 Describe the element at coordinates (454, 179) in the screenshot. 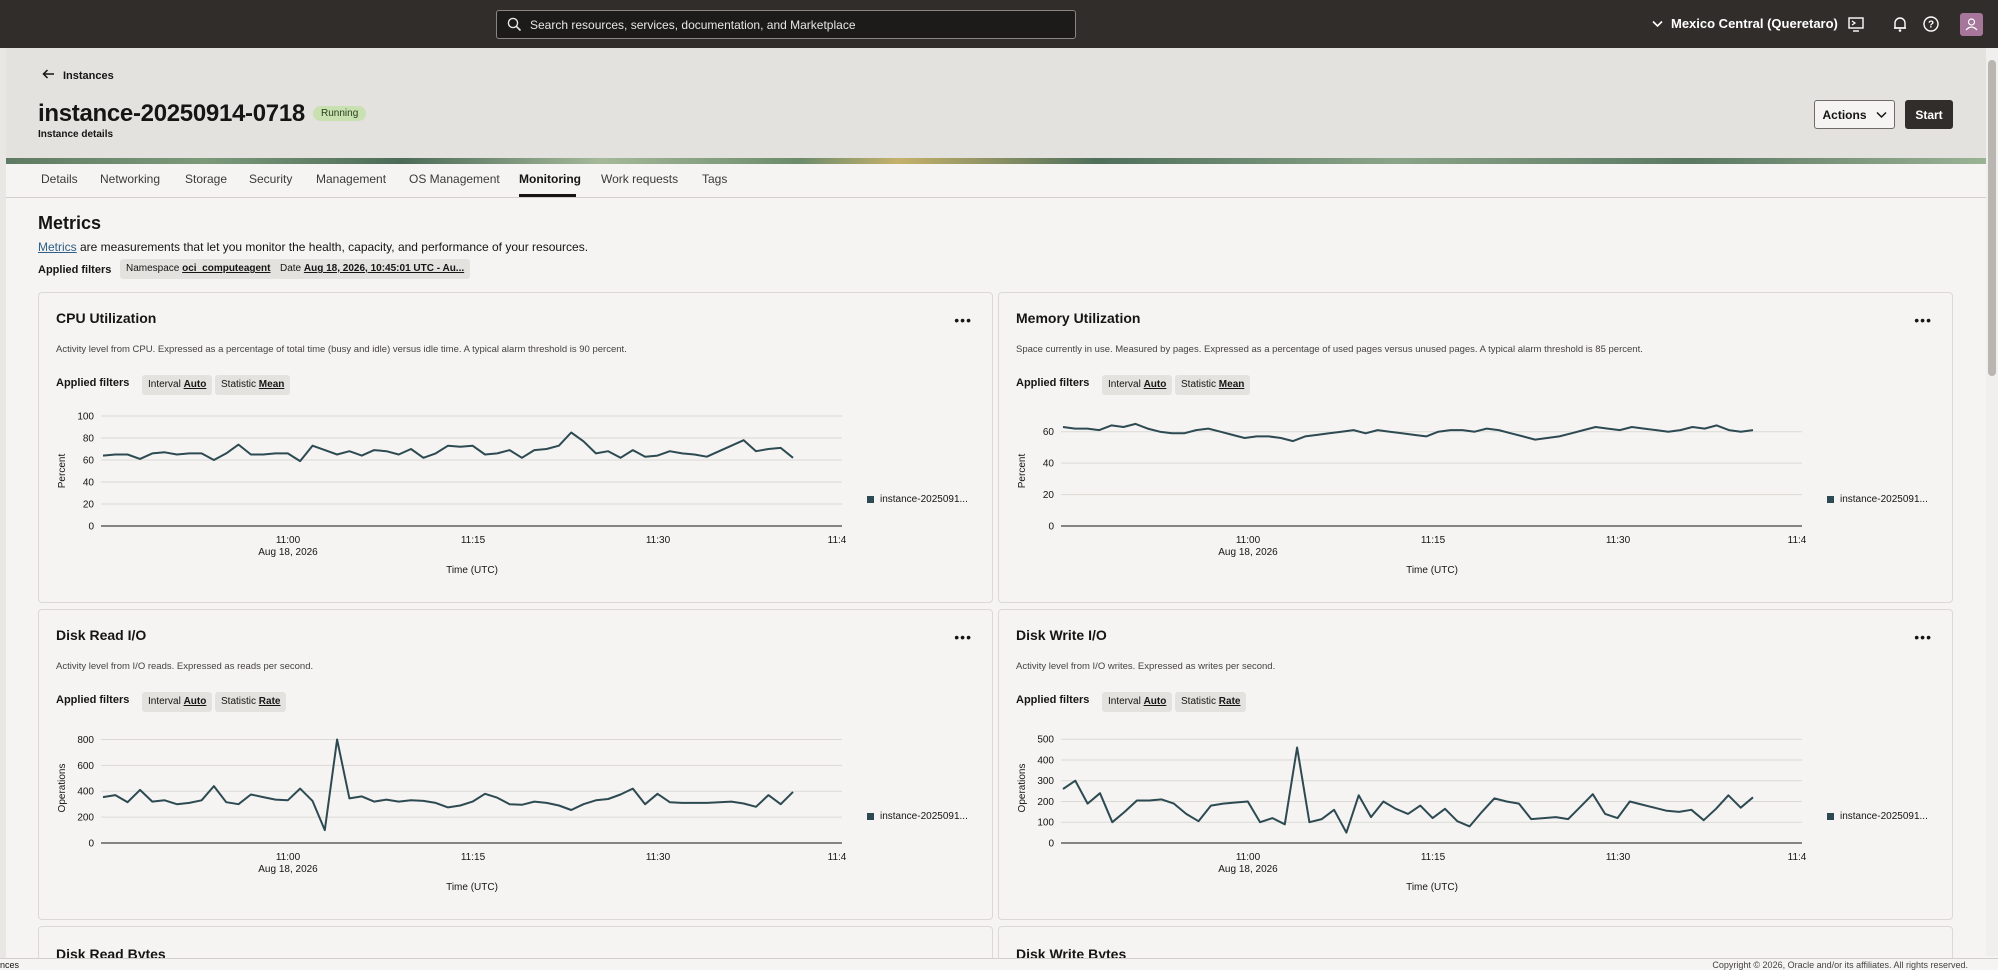

I see `tab-os-management: OS Management` at that location.